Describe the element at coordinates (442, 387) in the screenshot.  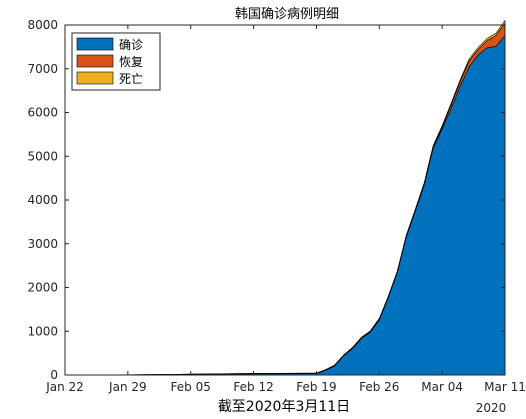
I see `x-tick-label: Mar 04` at that location.